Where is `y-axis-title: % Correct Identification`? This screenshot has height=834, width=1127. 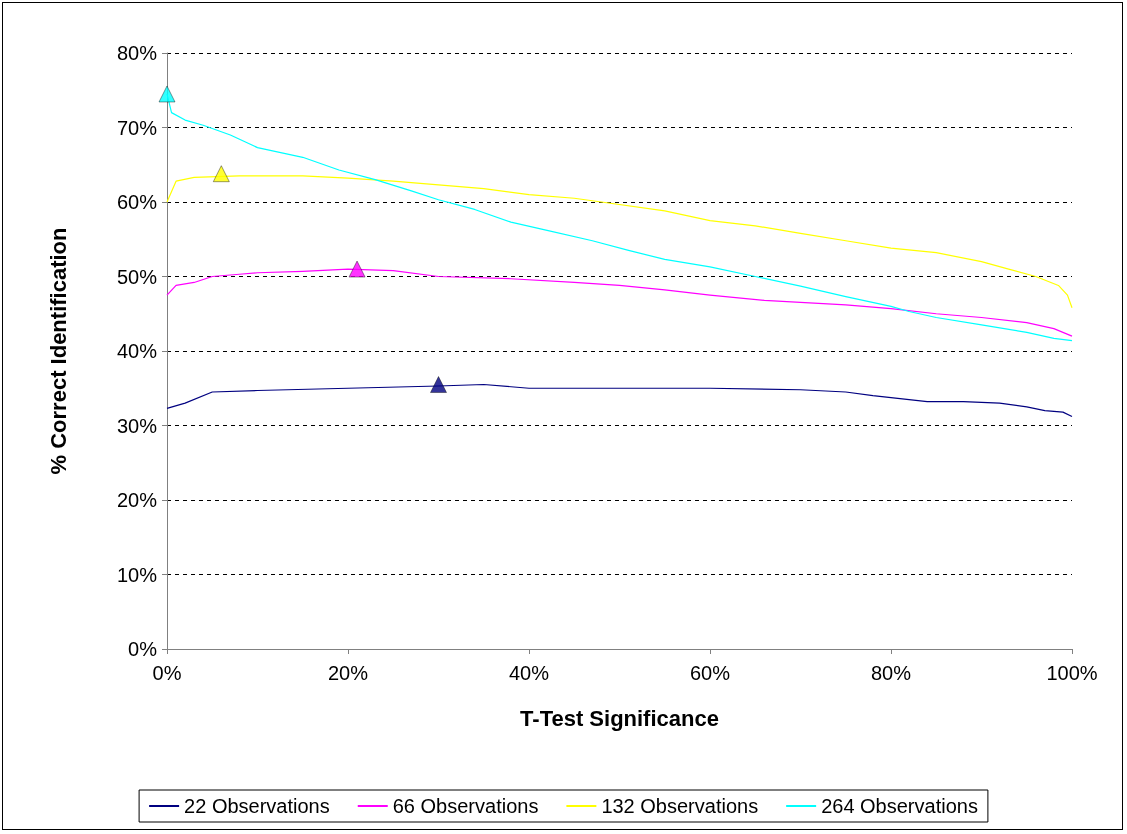
y-axis-title: % Correct Identification is located at coordinates (58, 351).